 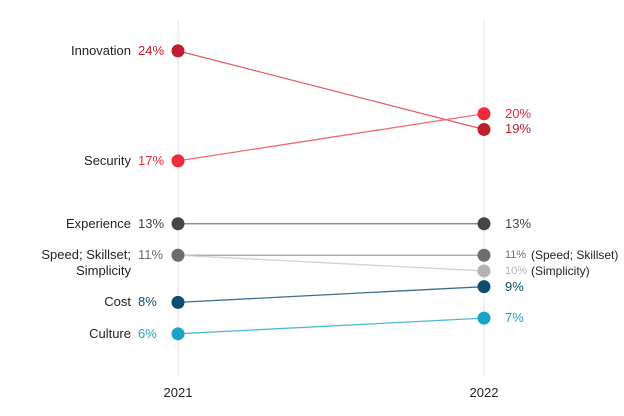 I want to click on series-name: Innovation, so click(x=101, y=50).